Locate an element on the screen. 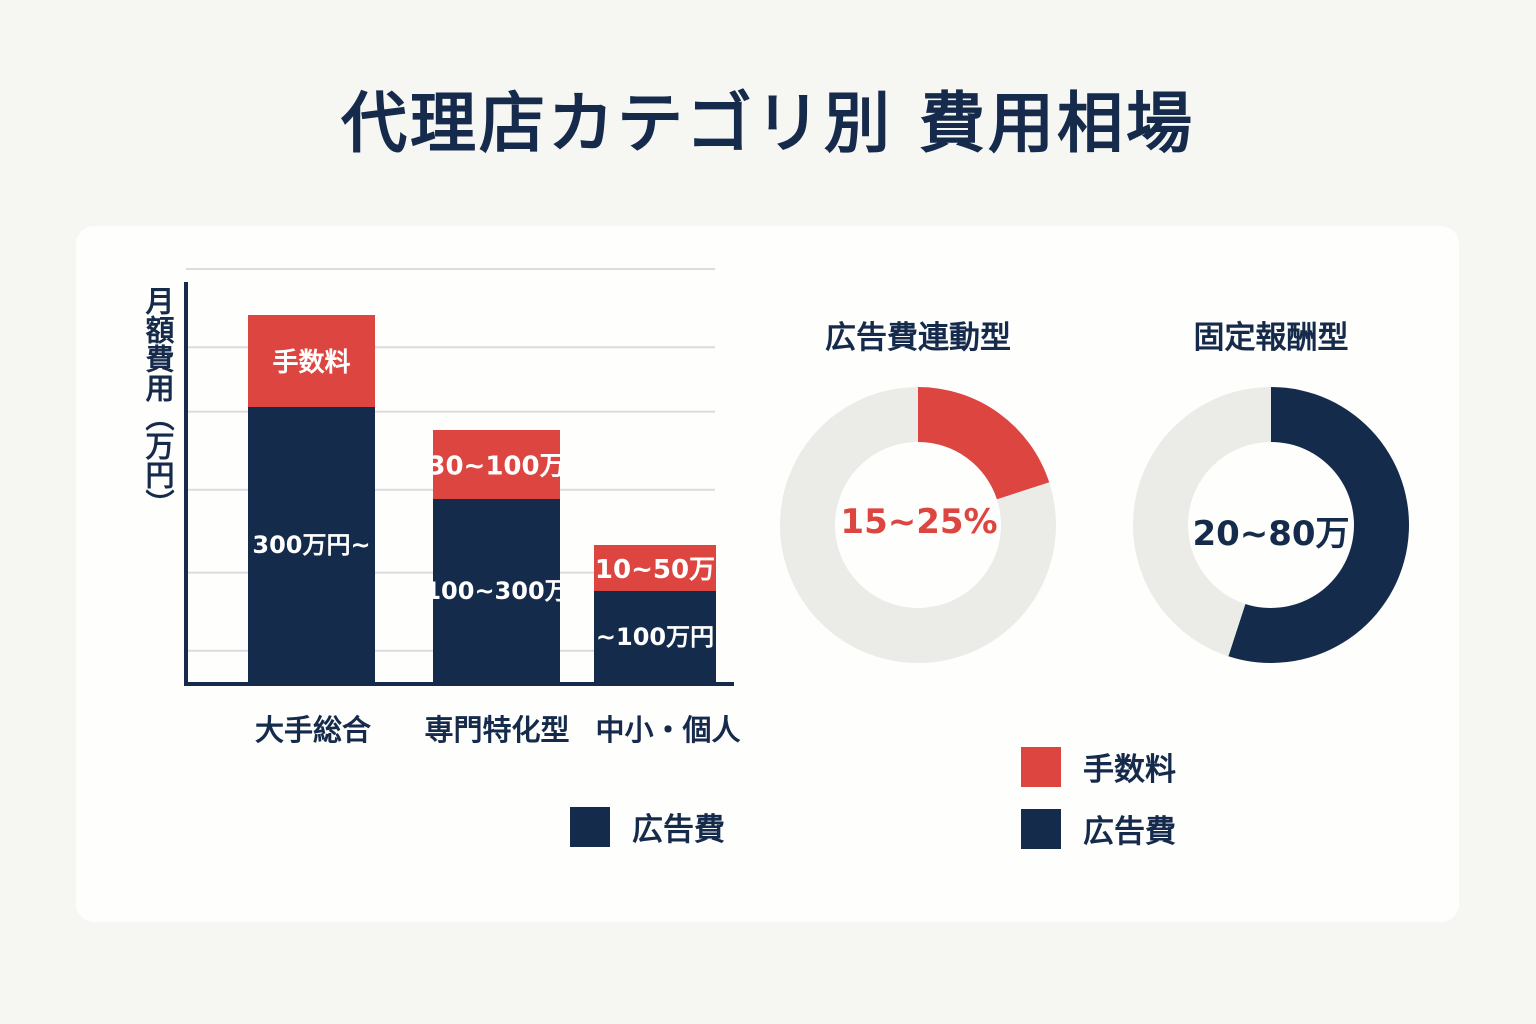 The height and width of the screenshot is (1024, 1536). x-tick-label-0: 大手総合 is located at coordinates (313, 730).